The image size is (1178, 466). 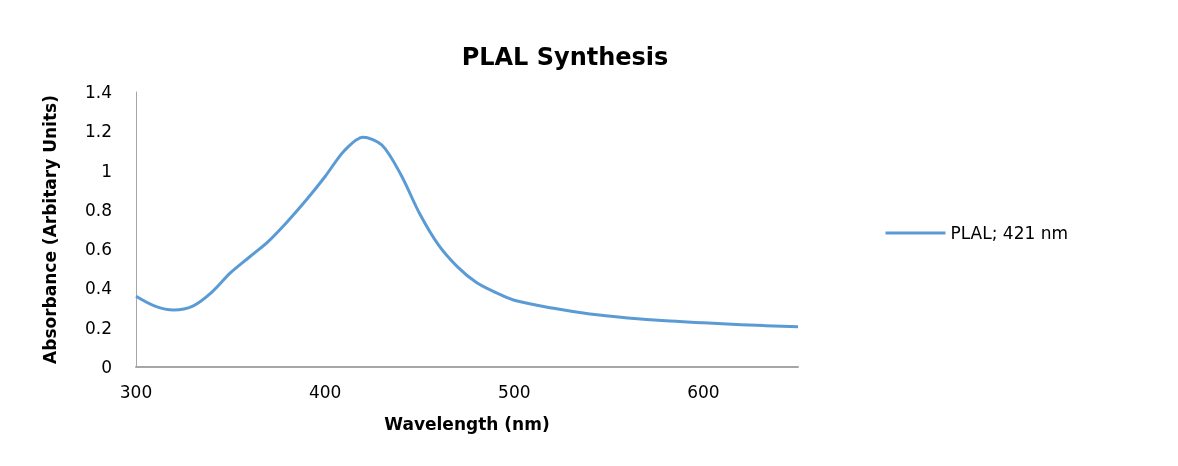 What do you see at coordinates (49, 229) in the screenshot?
I see `y-axis-title: Absorbance (Arbitary Units)` at bounding box center [49, 229].